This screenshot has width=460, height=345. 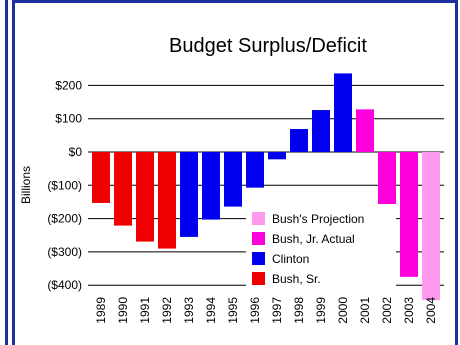 I want to click on y-tick-label: $200, so click(x=68, y=85).